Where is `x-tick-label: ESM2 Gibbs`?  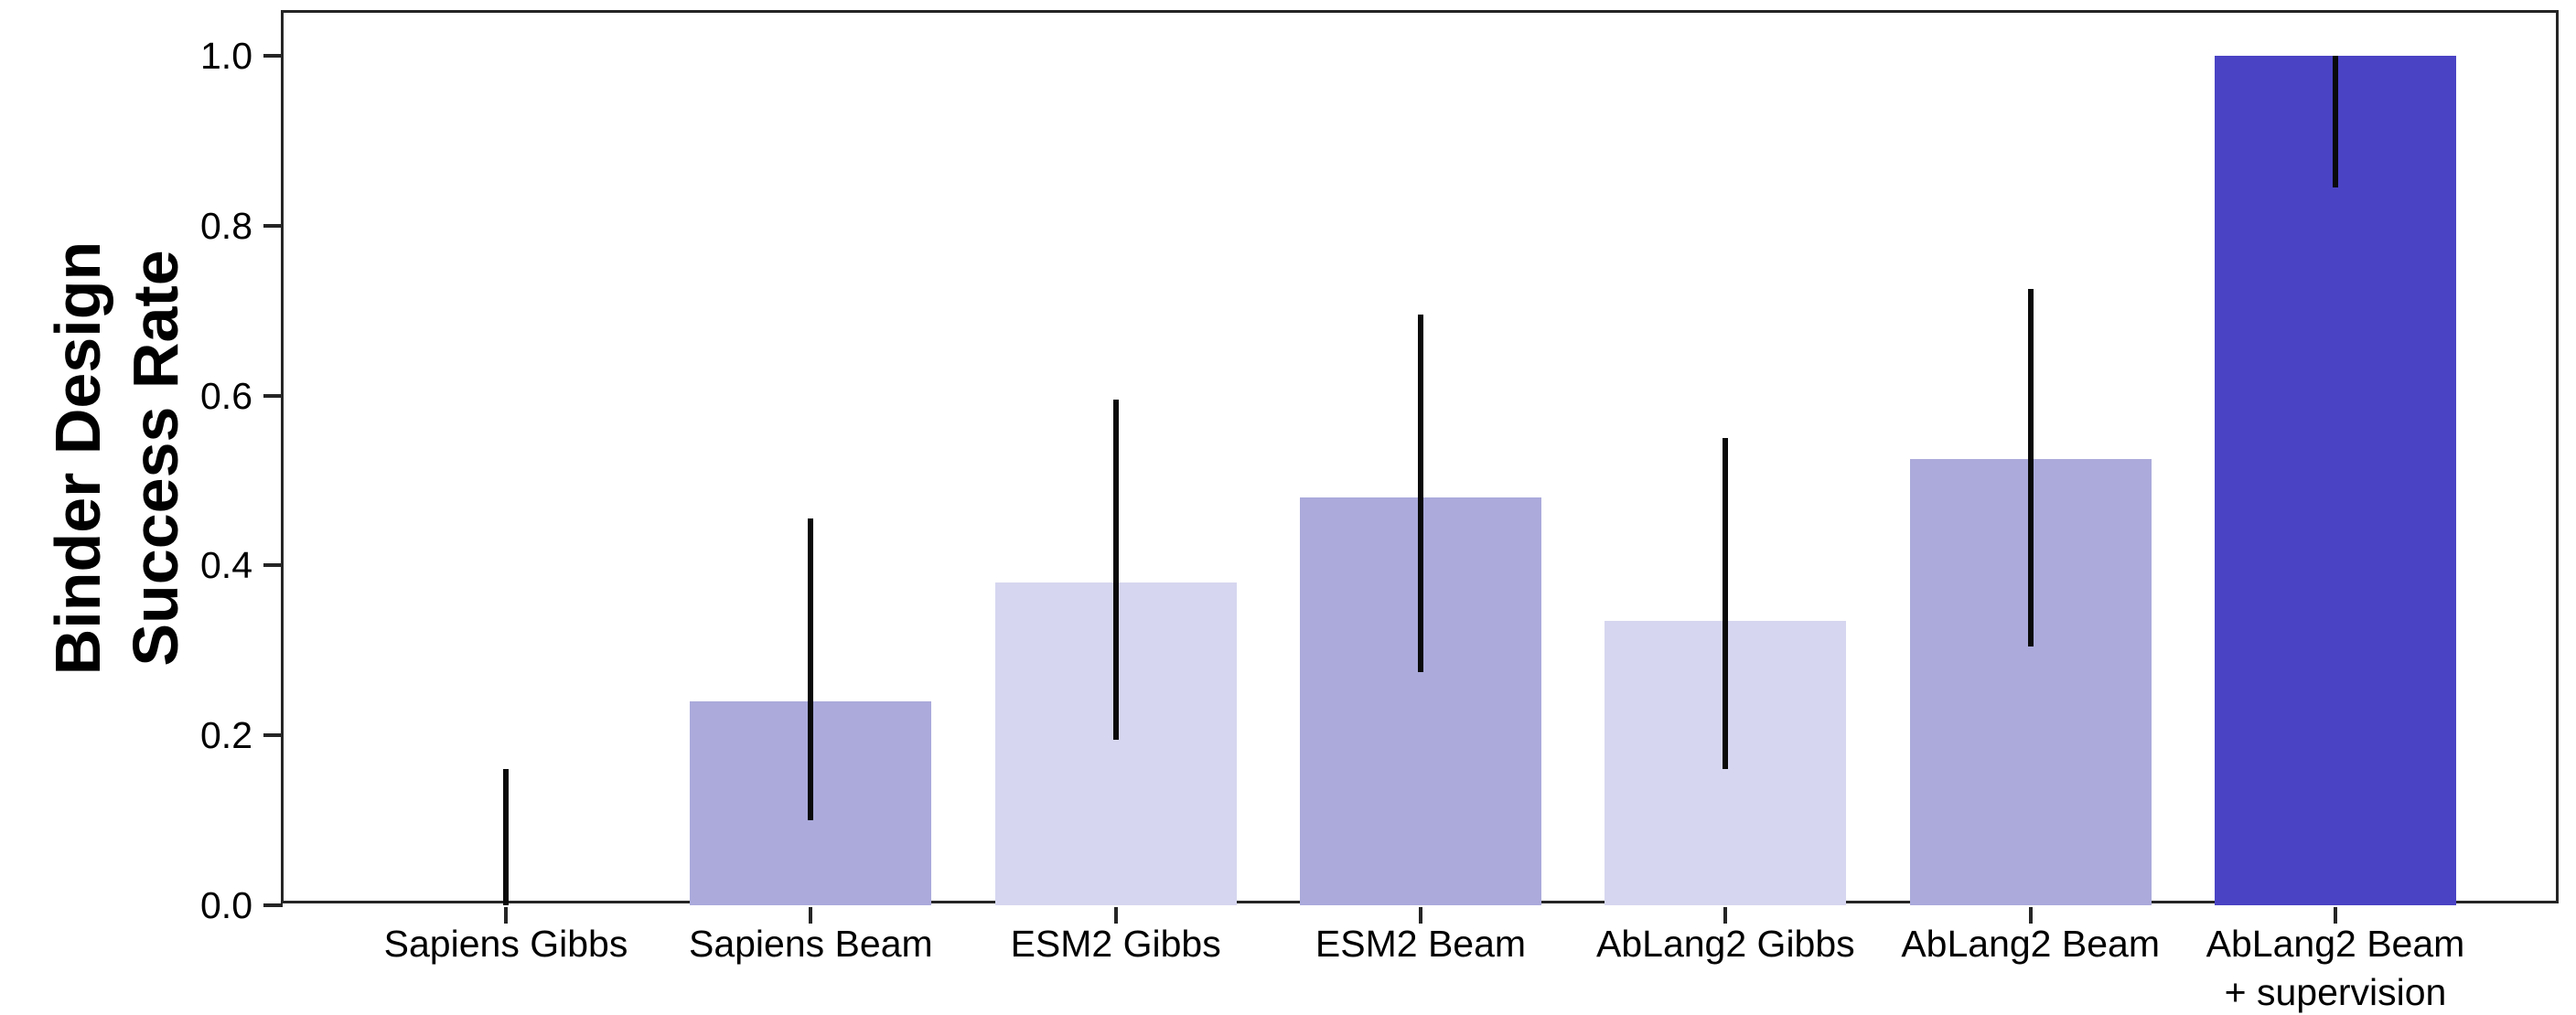 x-tick-label: ESM2 Gibbs is located at coordinates (1116, 944).